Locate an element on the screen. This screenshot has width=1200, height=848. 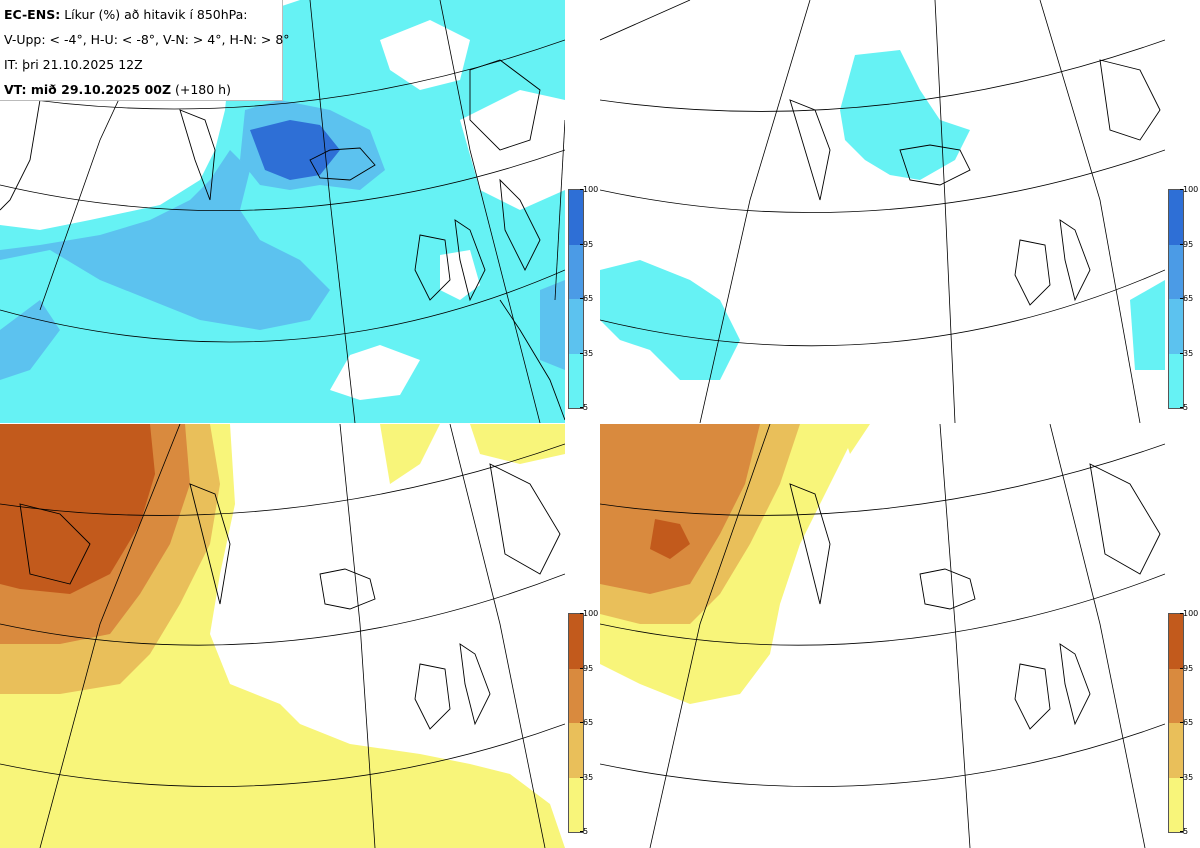
colorbar-cold-right: 100 95 65 35 5 is located at coordinates (1184, 298).